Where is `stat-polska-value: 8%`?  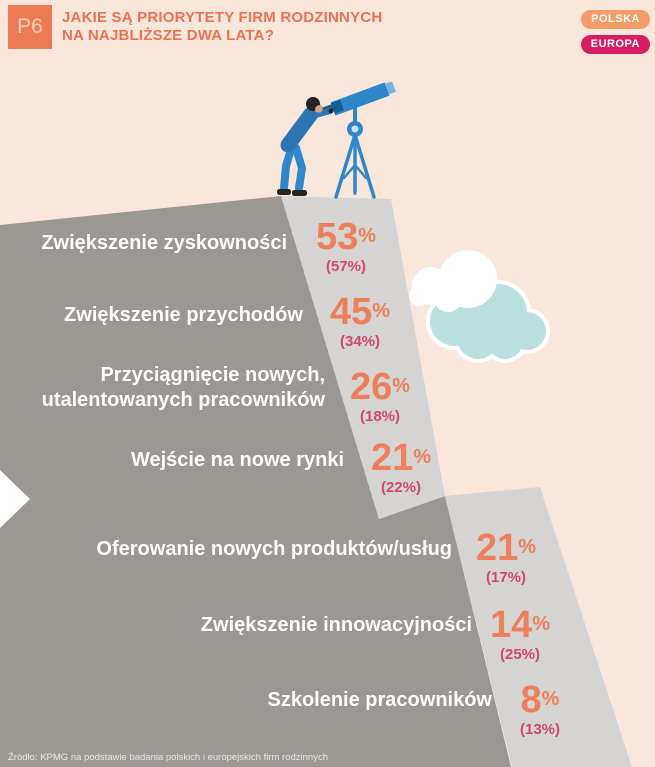
stat-polska-value: 8% is located at coordinates (540, 700).